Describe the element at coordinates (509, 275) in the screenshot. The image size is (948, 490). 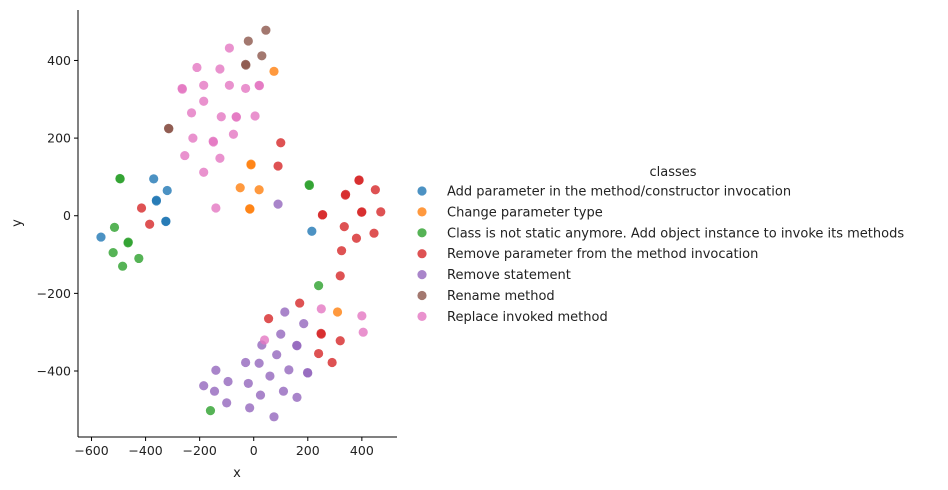
I see `legend-entry-4: Remove statement` at that location.